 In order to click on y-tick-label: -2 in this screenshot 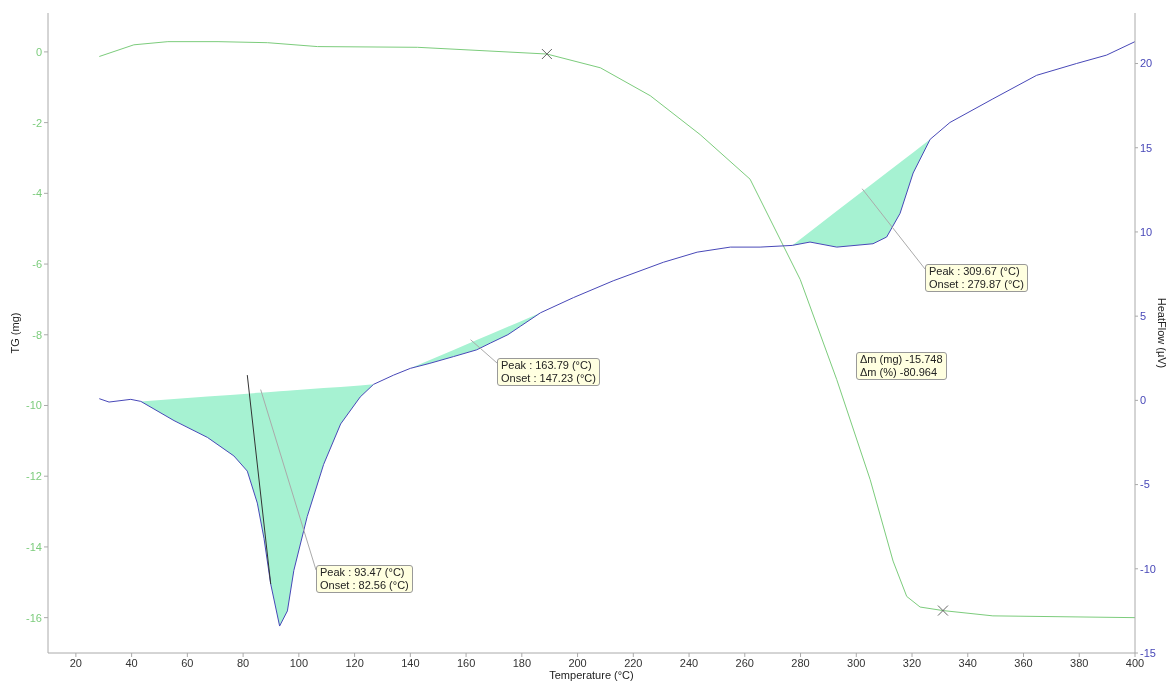, I will do `click(37, 122)`.